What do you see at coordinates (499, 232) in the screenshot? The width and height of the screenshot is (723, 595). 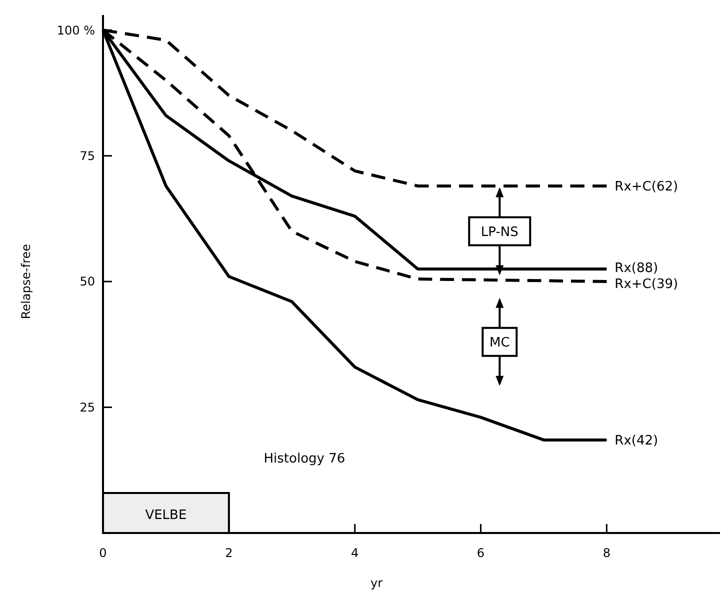 I see `annotation: LP-NS` at bounding box center [499, 232].